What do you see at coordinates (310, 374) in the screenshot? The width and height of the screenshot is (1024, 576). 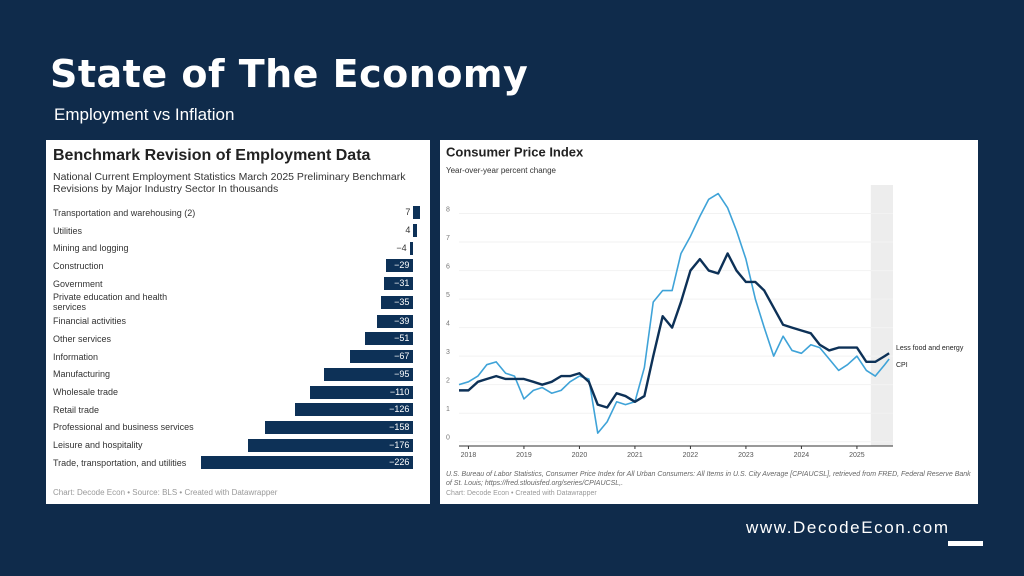 I see `bar-area: −95` at bounding box center [310, 374].